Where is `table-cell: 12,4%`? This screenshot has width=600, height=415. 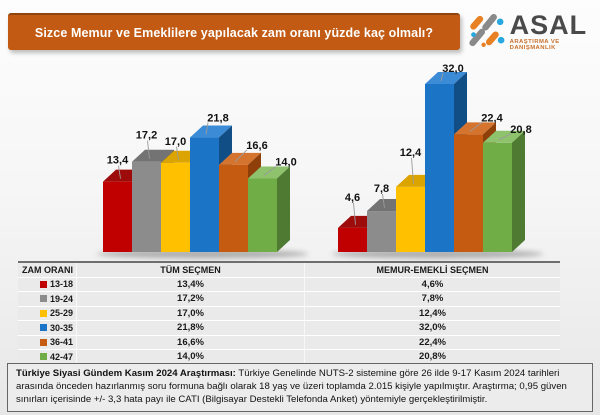 table-cell: 12,4% is located at coordinates (432, 313).